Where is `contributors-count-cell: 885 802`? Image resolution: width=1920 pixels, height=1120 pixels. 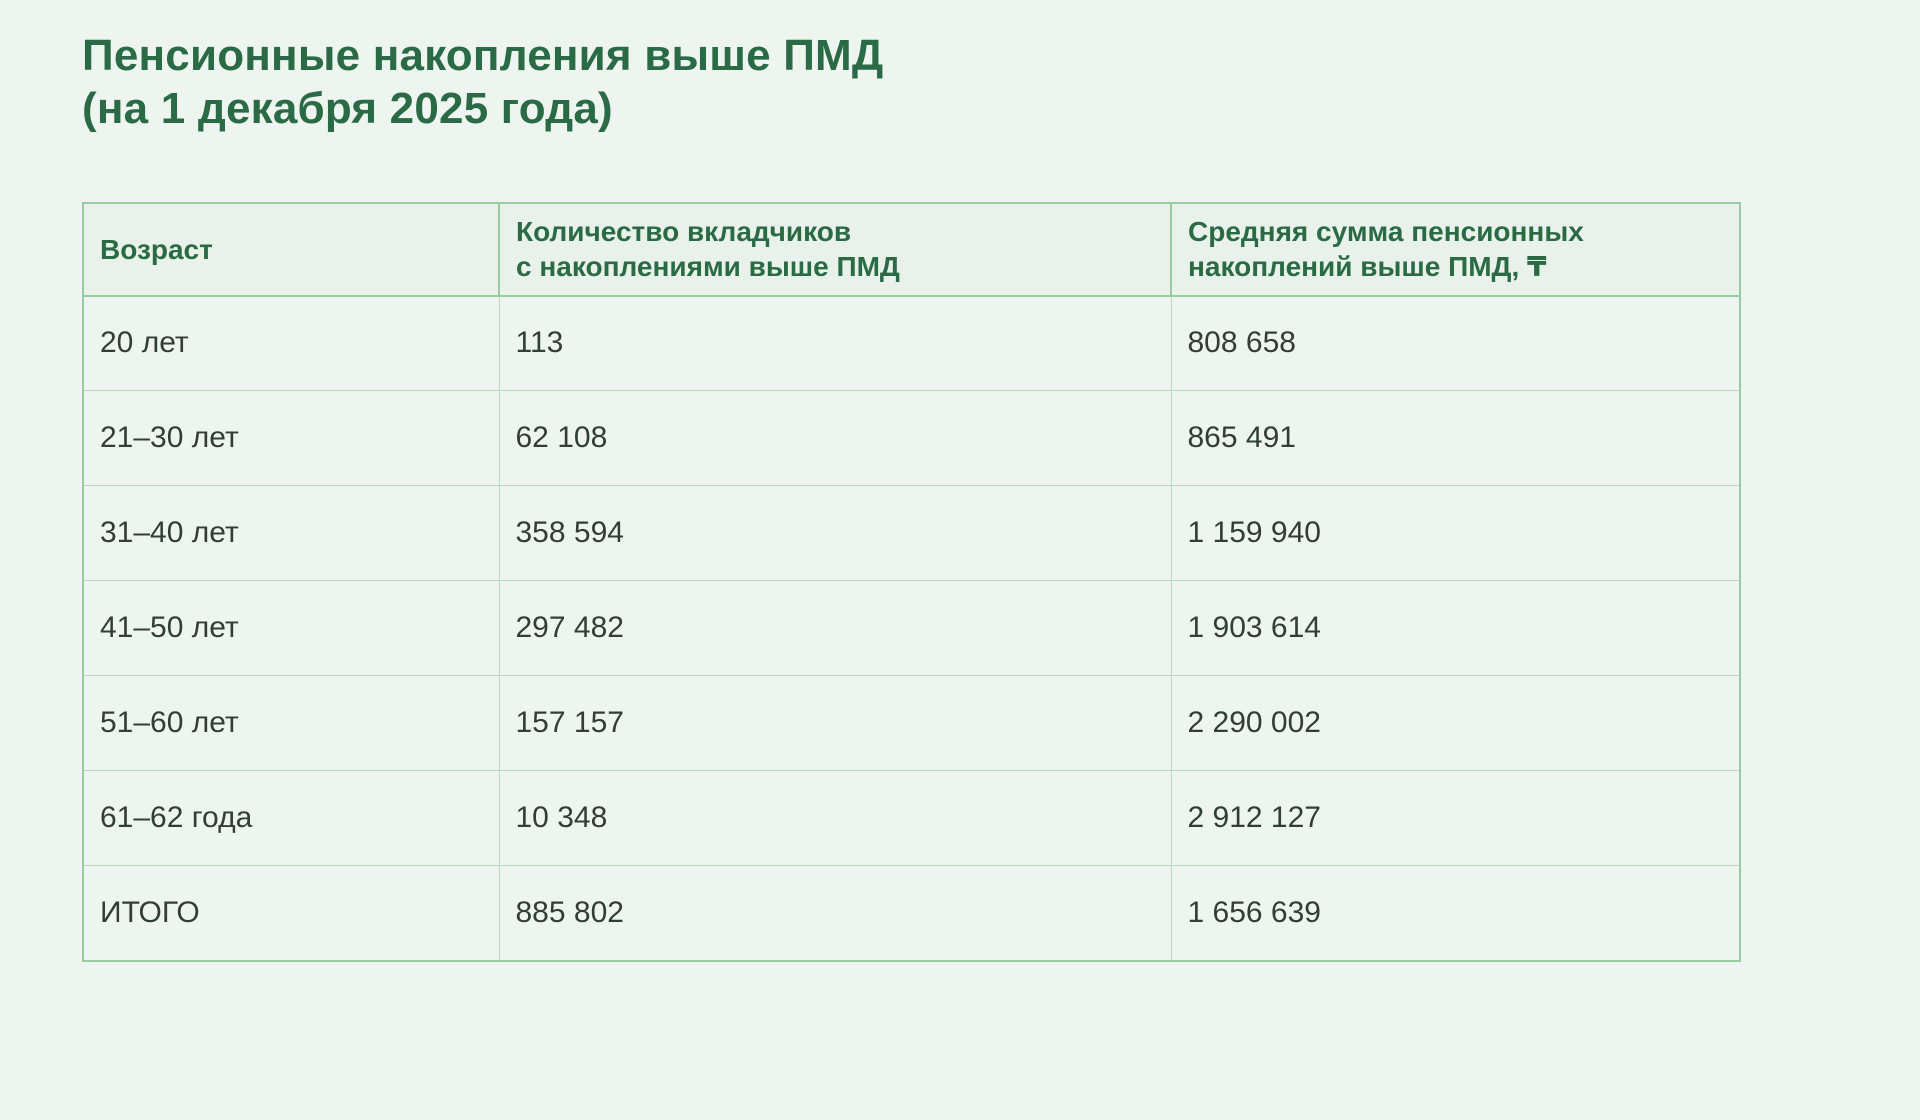 contributors-count-cell: 885 802 is located at coordinates (835, 913).